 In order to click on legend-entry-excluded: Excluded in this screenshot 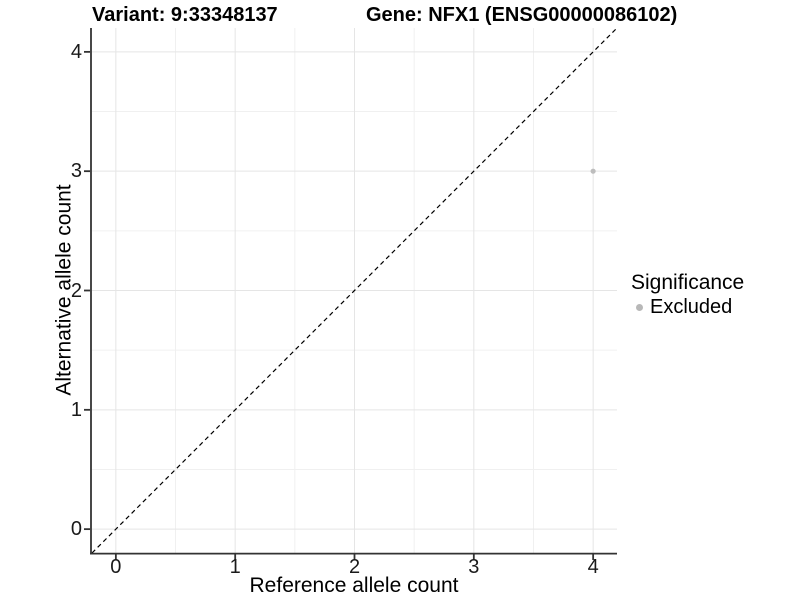, I will do `click(687, 307)`.